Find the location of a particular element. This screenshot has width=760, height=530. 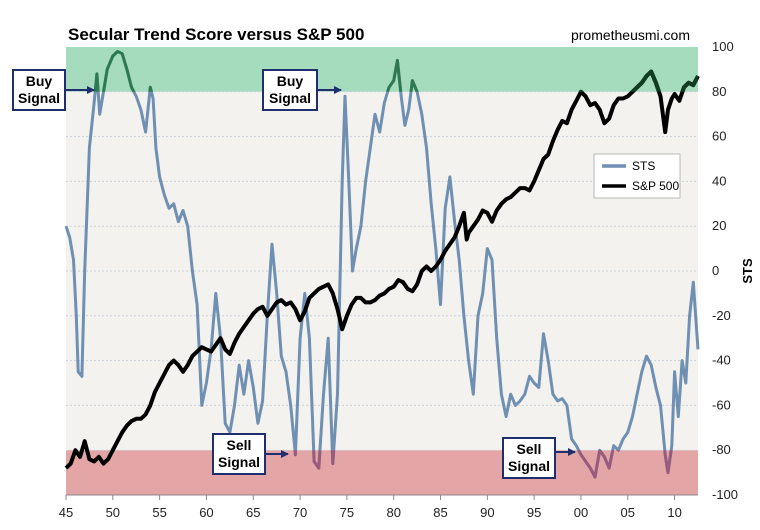

x-tick-label: 05 is located at coordinates (628, 512).